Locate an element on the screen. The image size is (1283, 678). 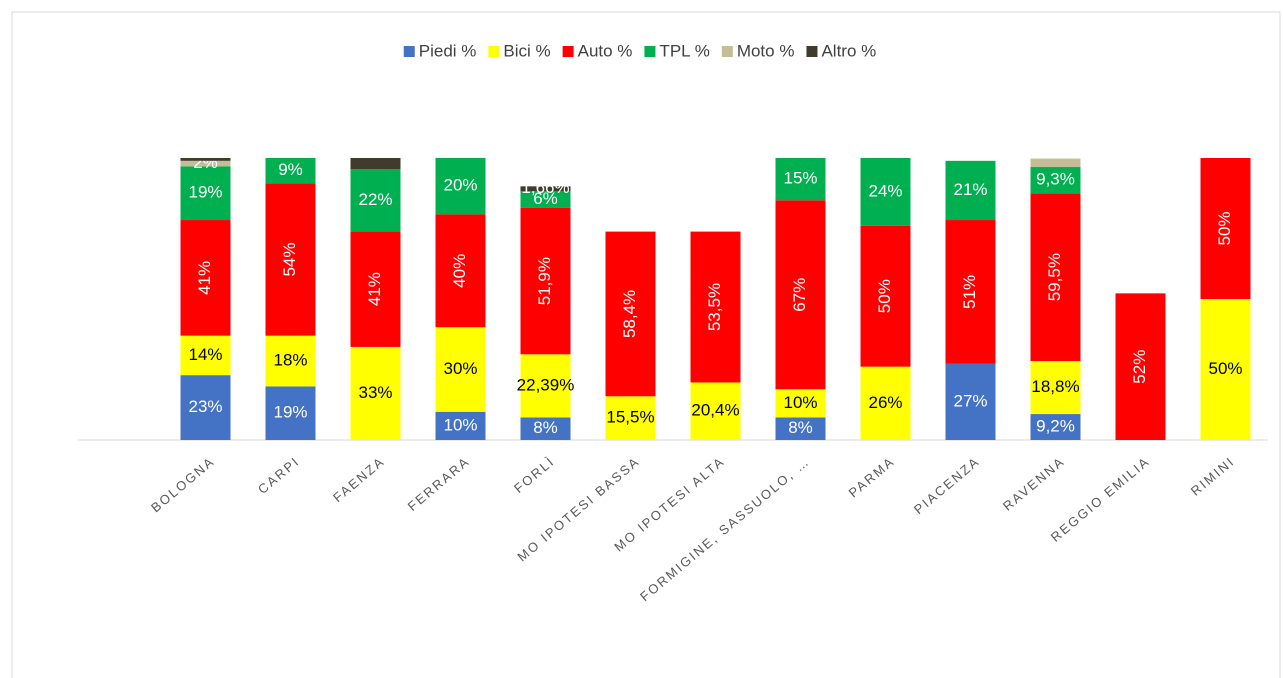
legend-label: Auto % is located at coordinates (605, 50).